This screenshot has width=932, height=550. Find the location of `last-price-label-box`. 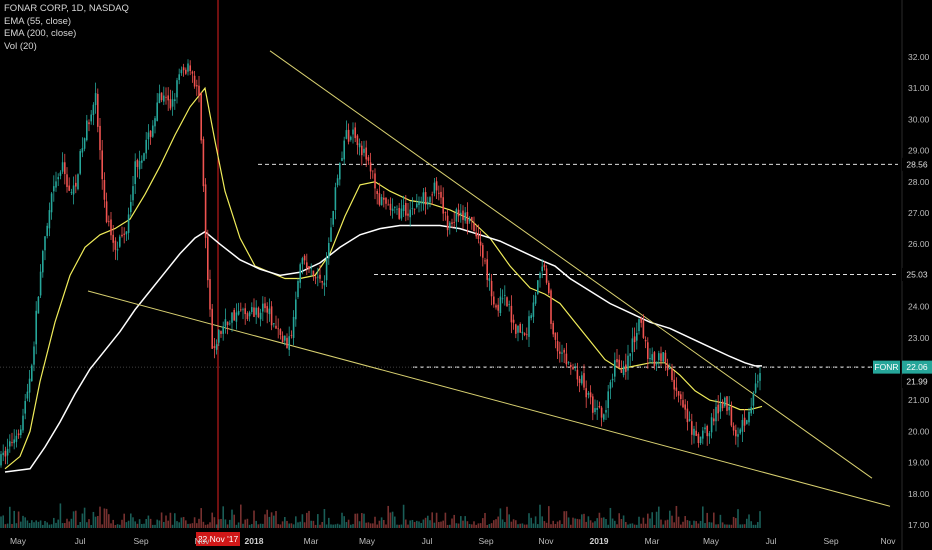

last-price-label-box is located at coordinates (917, 367).